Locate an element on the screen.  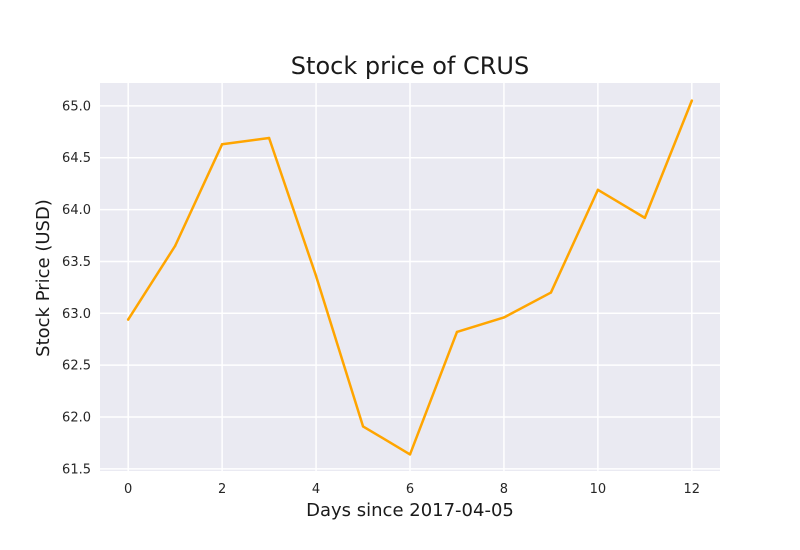
x-tick-label: 0 is located at coordinates (128, 489).